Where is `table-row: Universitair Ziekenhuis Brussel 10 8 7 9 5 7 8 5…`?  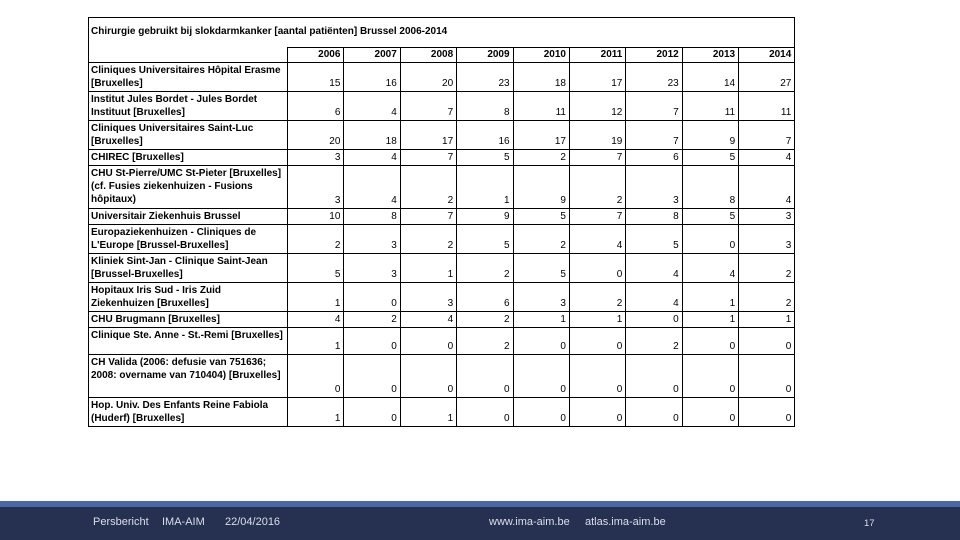
table-row: Universitair Ziekenhuis Brussel 10 8 7 9 5 7 8 5… is located at coordinates (442, 216).